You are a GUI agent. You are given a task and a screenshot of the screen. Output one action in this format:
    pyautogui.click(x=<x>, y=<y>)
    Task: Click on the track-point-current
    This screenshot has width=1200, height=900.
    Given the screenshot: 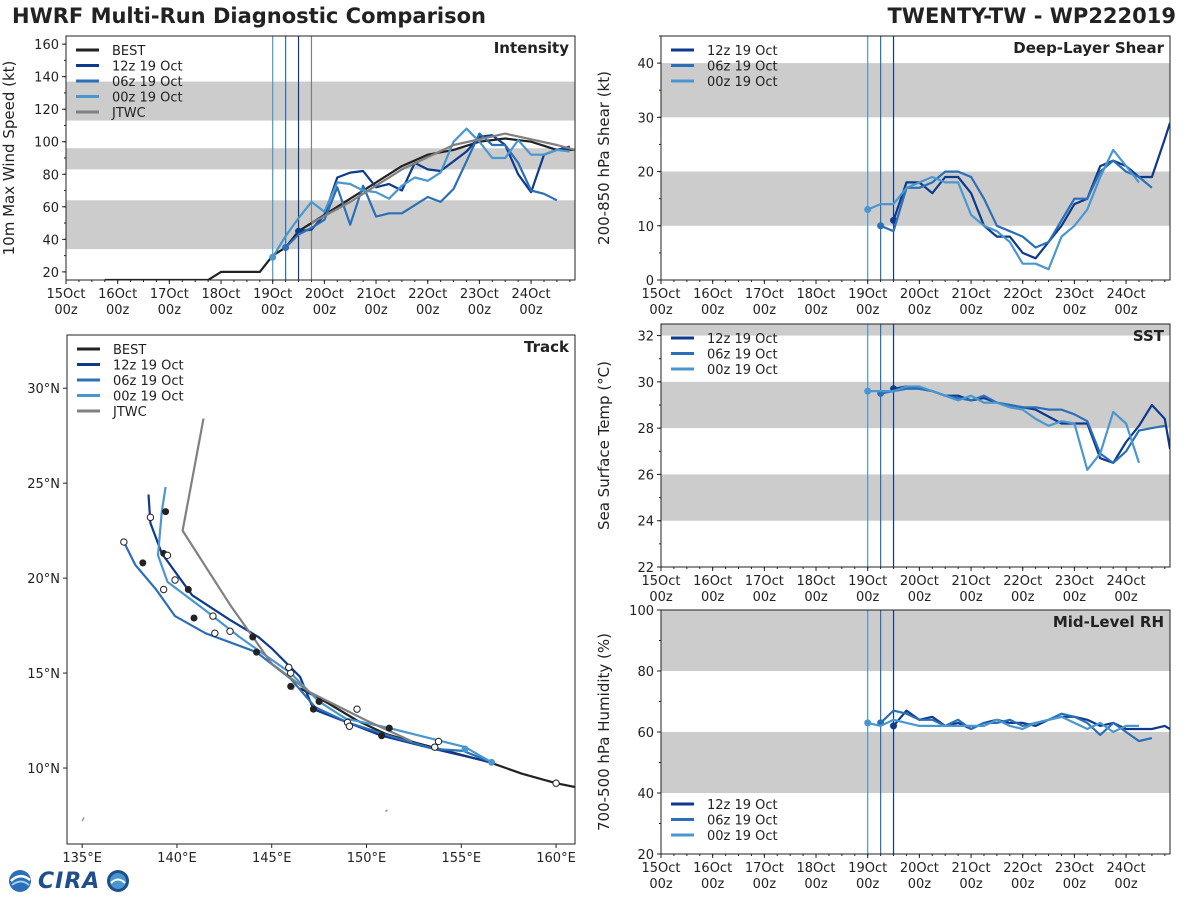 What is the action you would take?
    pyautogui.click(x=465, y=749)
    